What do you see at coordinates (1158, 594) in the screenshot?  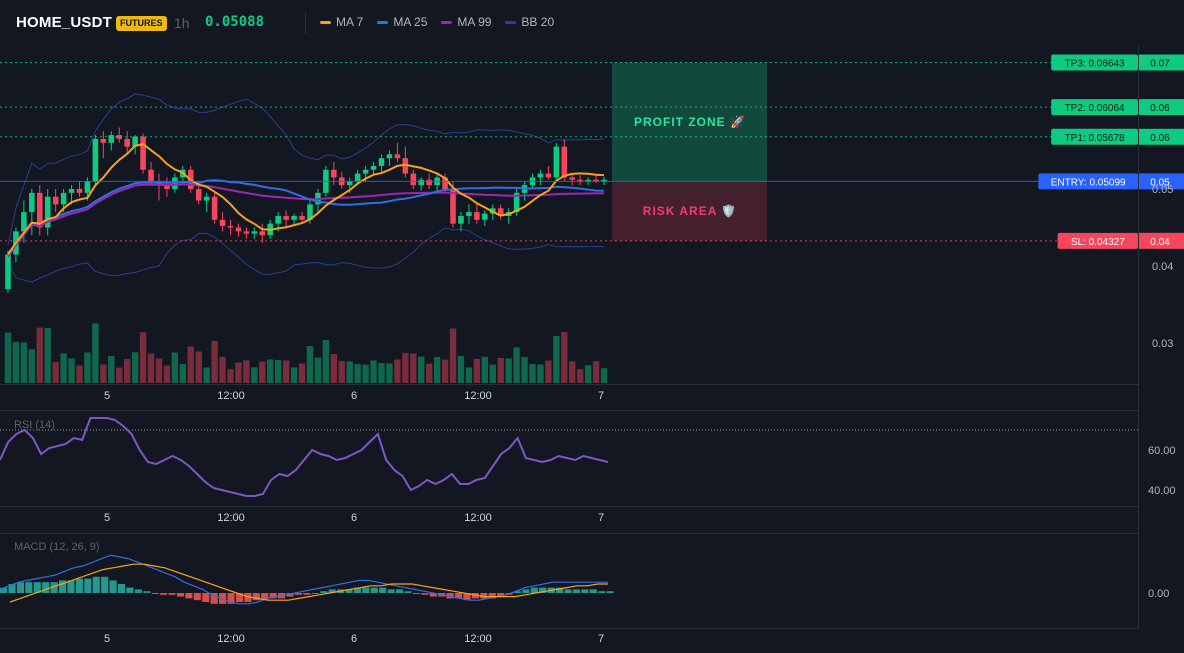 I see `macd-axis-label: 0.00` at bounding box center [1158, 594].